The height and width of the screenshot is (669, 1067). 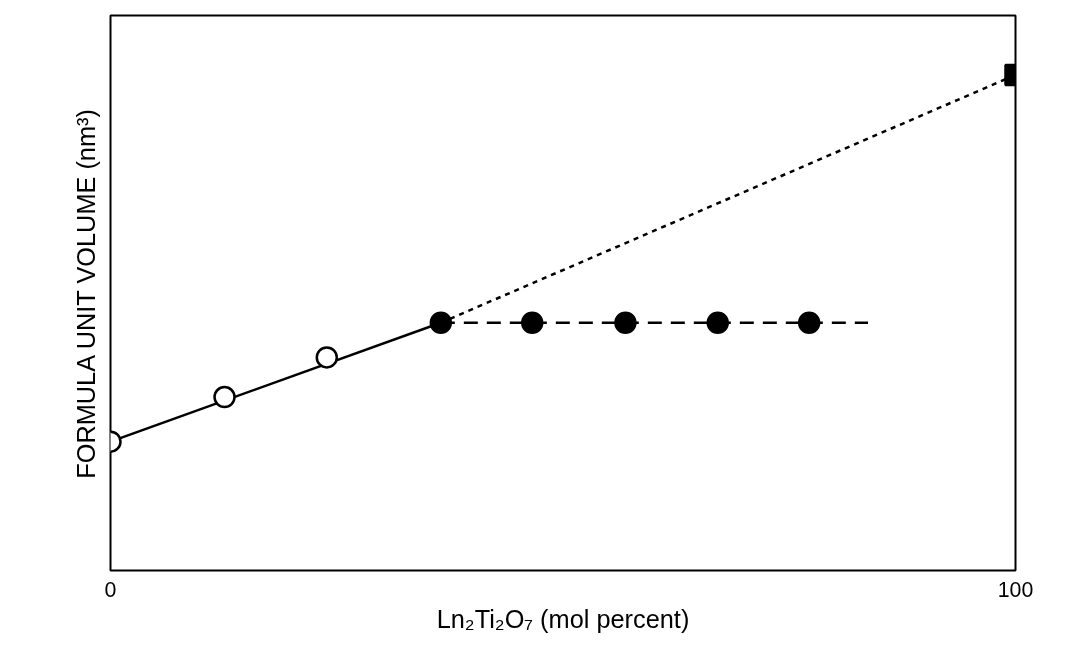 What do you see at coordinates (563, 618) in the screenshot?
I see `x-axis-title: Ln₂Ti₂O₇ (mol percent)` at bounding box center [563, 618].